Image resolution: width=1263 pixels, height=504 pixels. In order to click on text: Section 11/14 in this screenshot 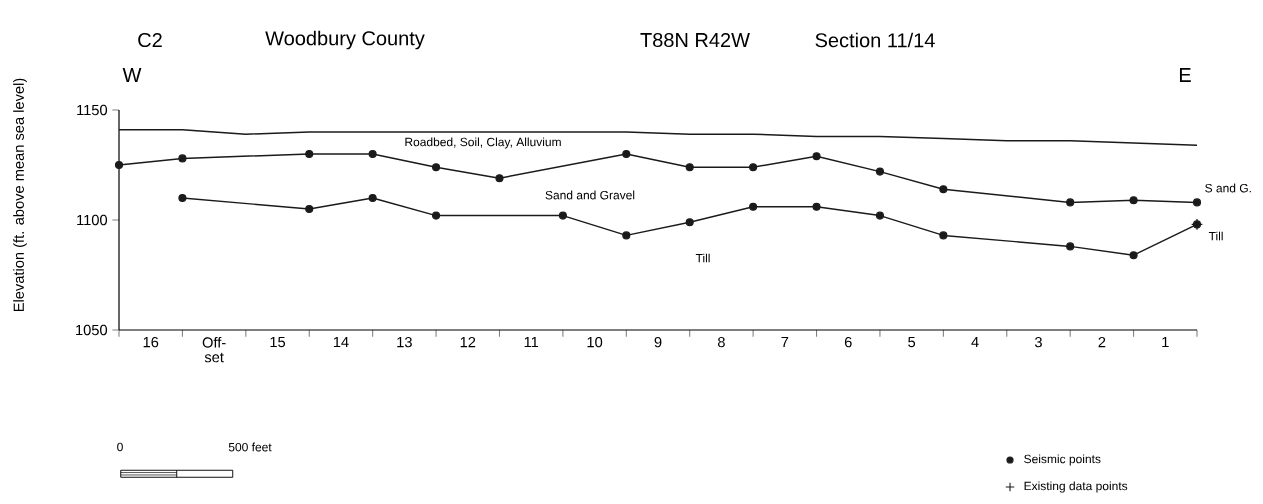, I will do `click(875, 40)`.